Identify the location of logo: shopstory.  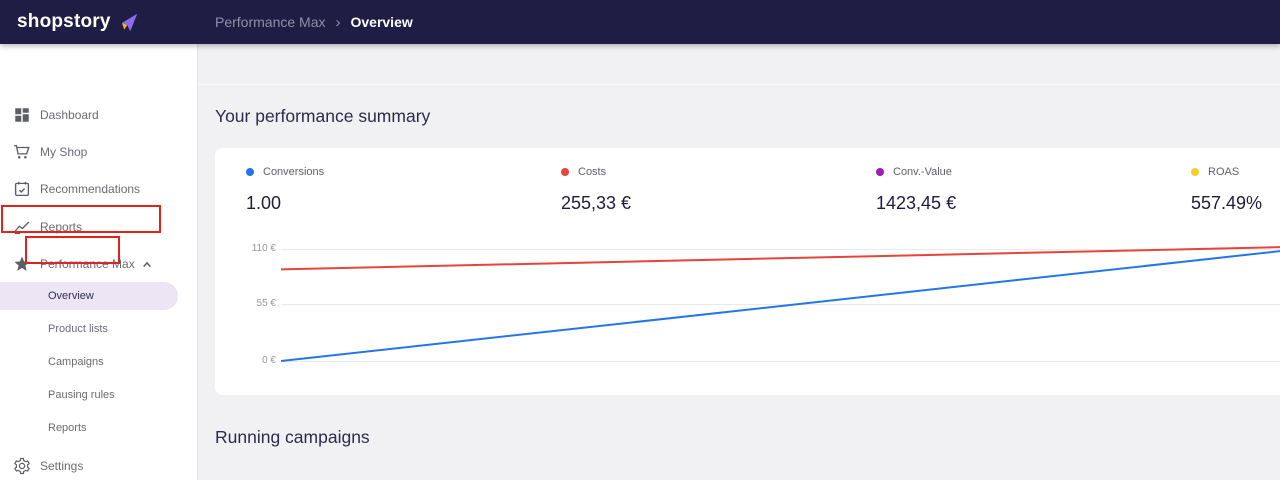
(99, 22).